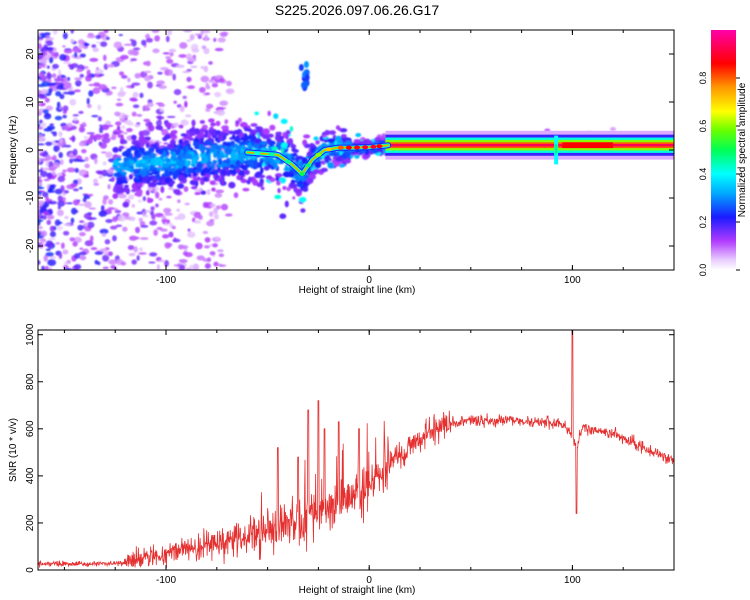  What do you see at coordinates (703, 78) in the screenshot?
I see `colorbar-tick-label: 0.8` at bounding box center [703, 78].